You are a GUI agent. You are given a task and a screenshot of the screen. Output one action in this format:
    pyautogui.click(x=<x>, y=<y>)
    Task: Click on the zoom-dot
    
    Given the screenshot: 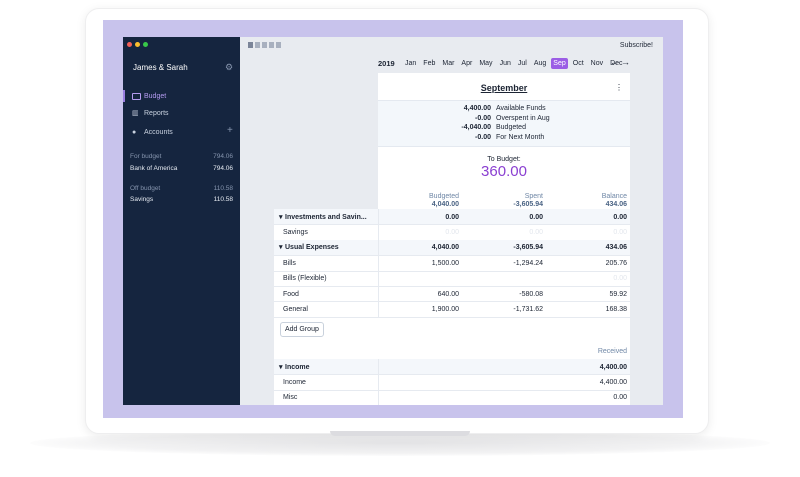 What is the action you would take?
    pyautogui.click(x=145, y=44)
    